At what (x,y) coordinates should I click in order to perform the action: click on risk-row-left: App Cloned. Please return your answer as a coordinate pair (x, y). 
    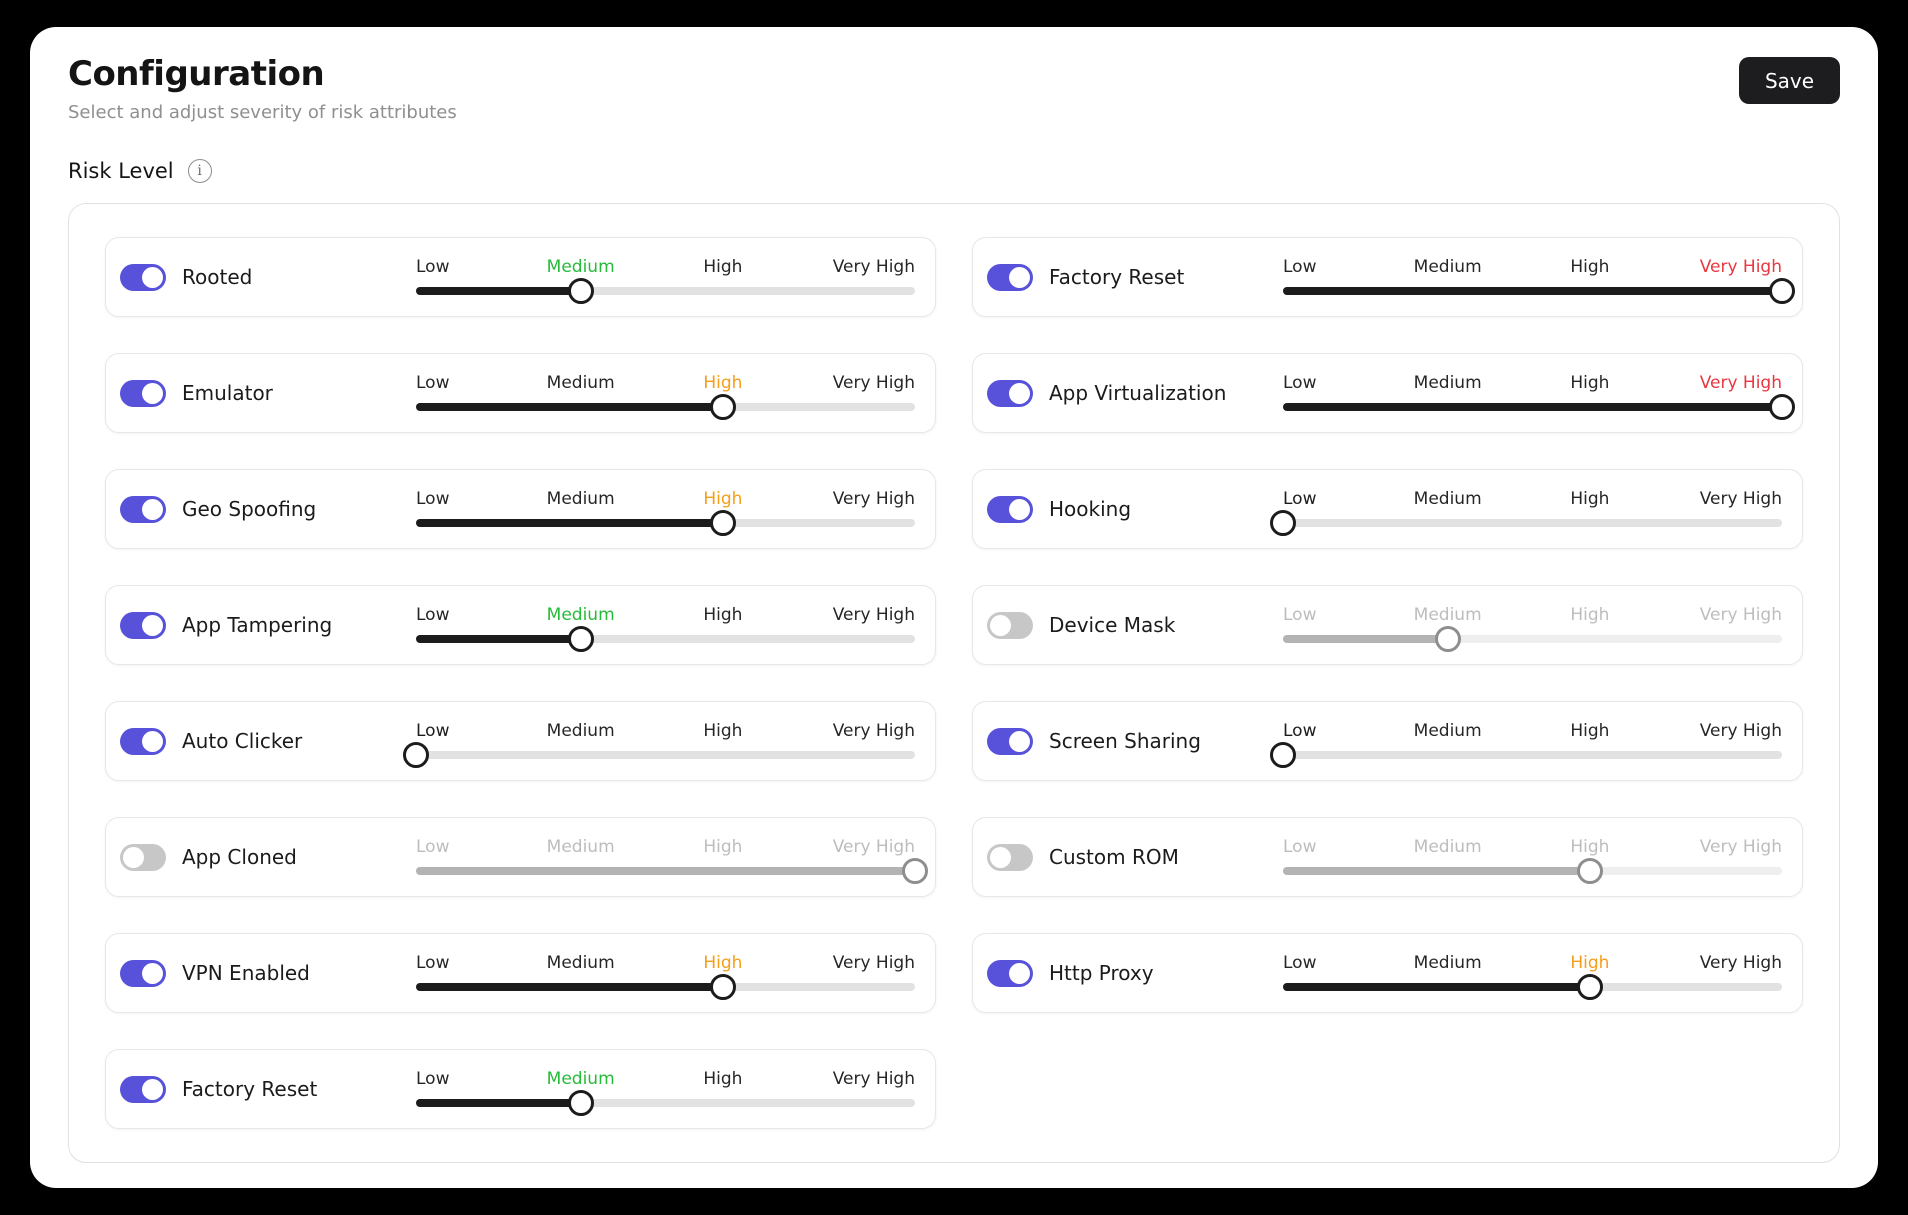
    Looking at the image, I should click on (268, 857).